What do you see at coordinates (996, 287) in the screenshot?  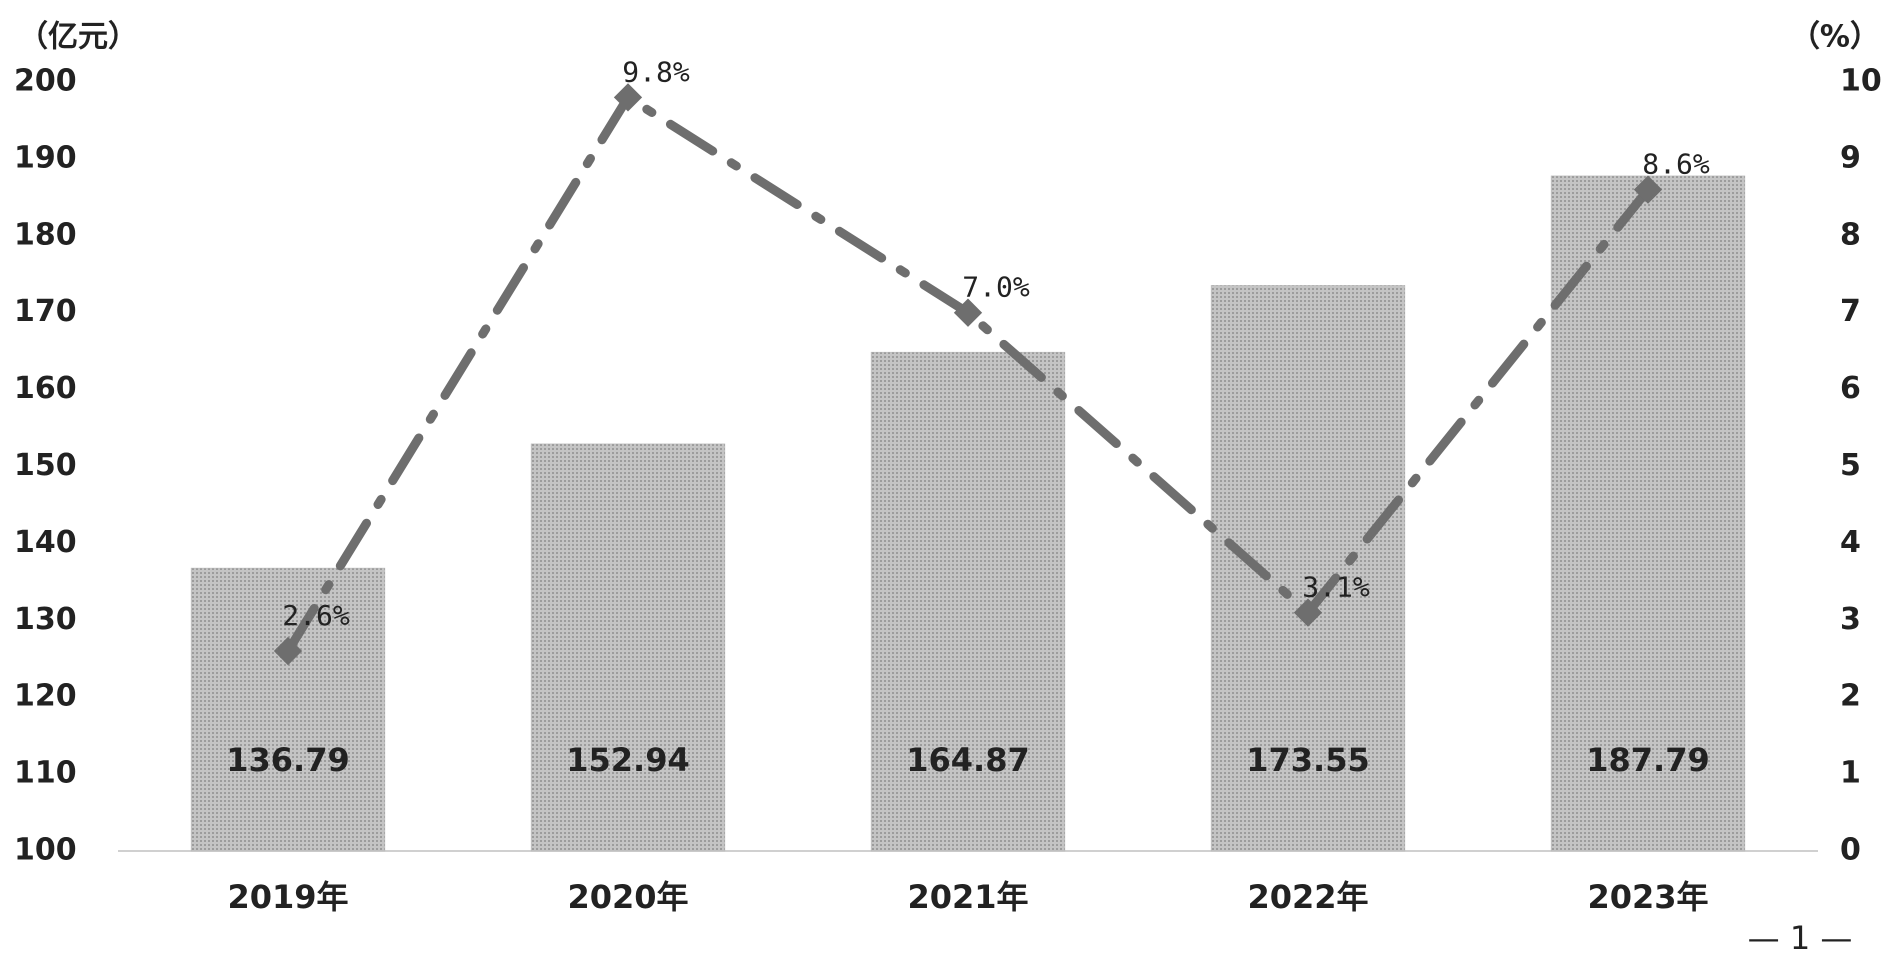 I see `line-value-label: 7.0%` at bounding box center [996, 287].